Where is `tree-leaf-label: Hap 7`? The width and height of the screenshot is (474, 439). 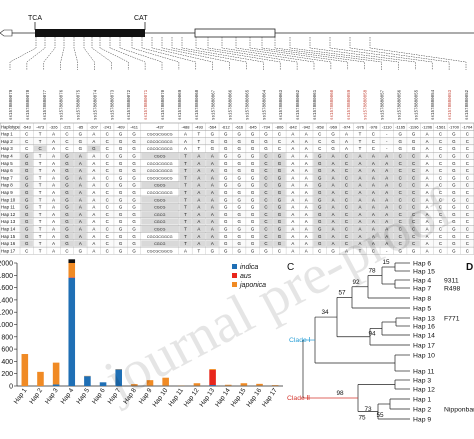 tree-leaf-label: Hap 7 is located at coordinates (422, 289).